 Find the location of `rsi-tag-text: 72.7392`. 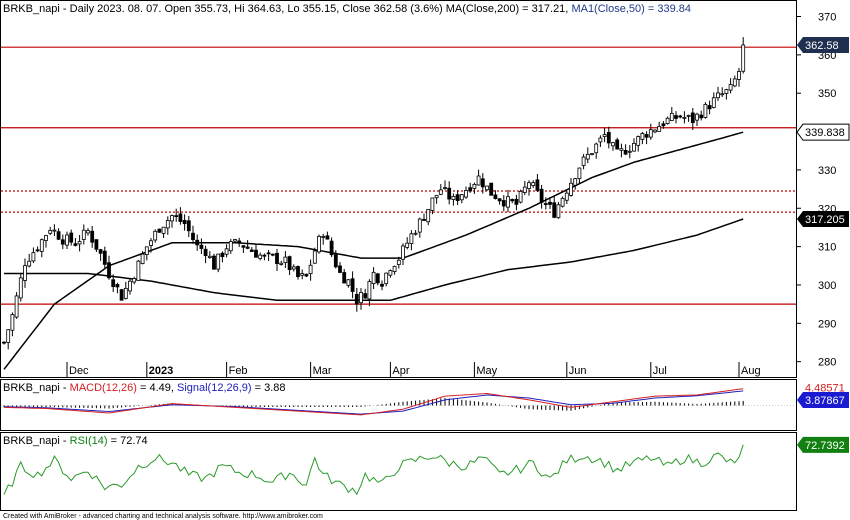

rsi-tag-text: 72.7392 is located at coordinates (825, 446).